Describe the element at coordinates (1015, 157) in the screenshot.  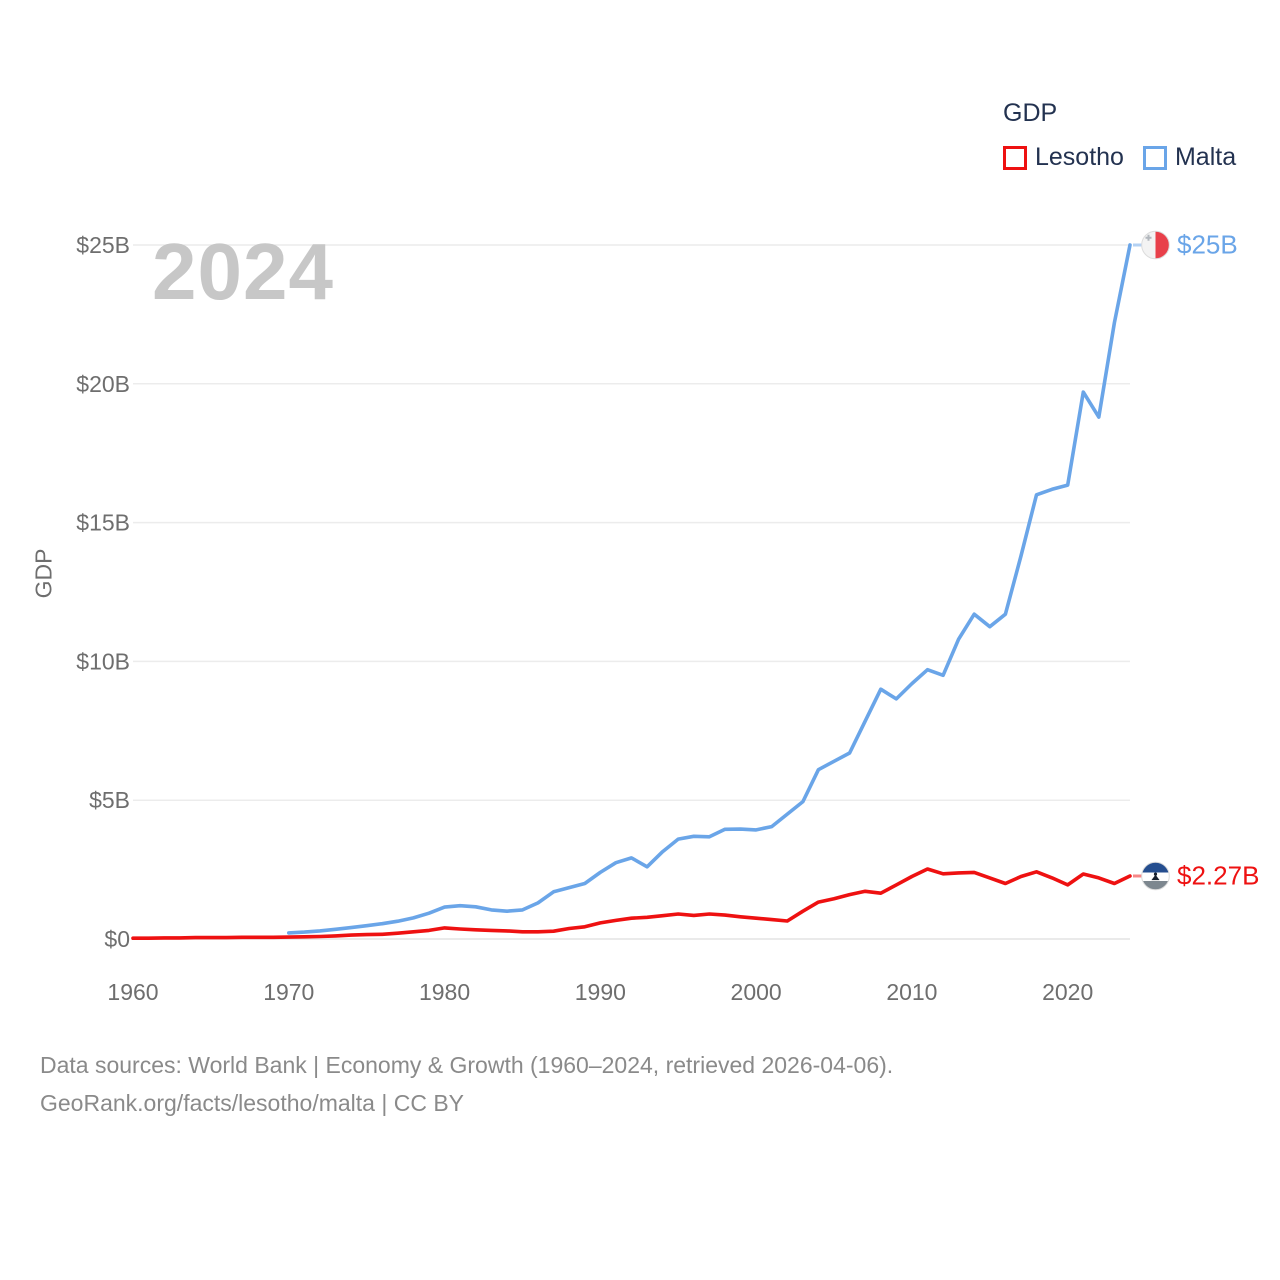
I see `lesotho-color-swatch` at that location.